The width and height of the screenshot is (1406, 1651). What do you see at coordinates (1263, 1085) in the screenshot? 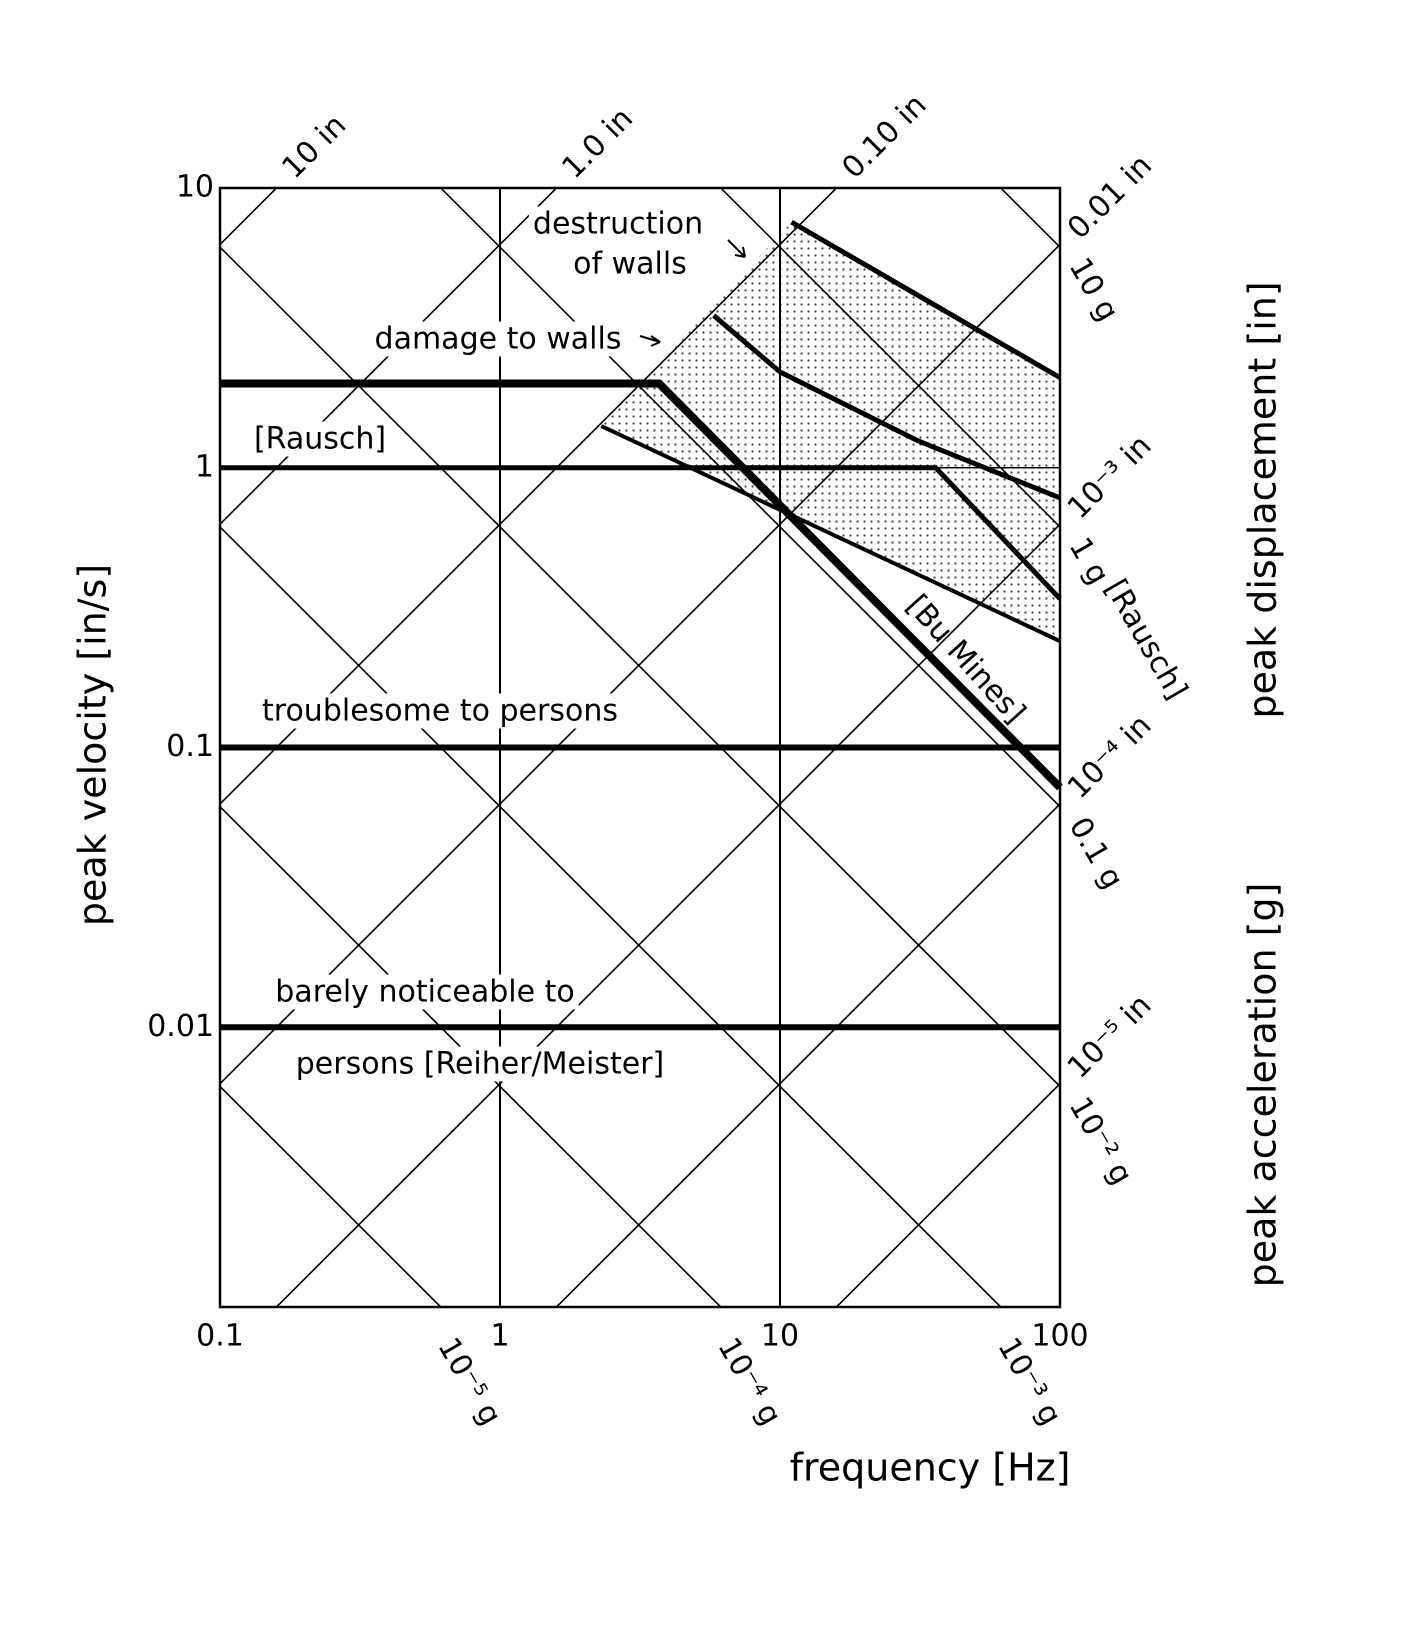
I see `acceleration-title: peak acceleration [g]` at bounding box center [1263, 1085].